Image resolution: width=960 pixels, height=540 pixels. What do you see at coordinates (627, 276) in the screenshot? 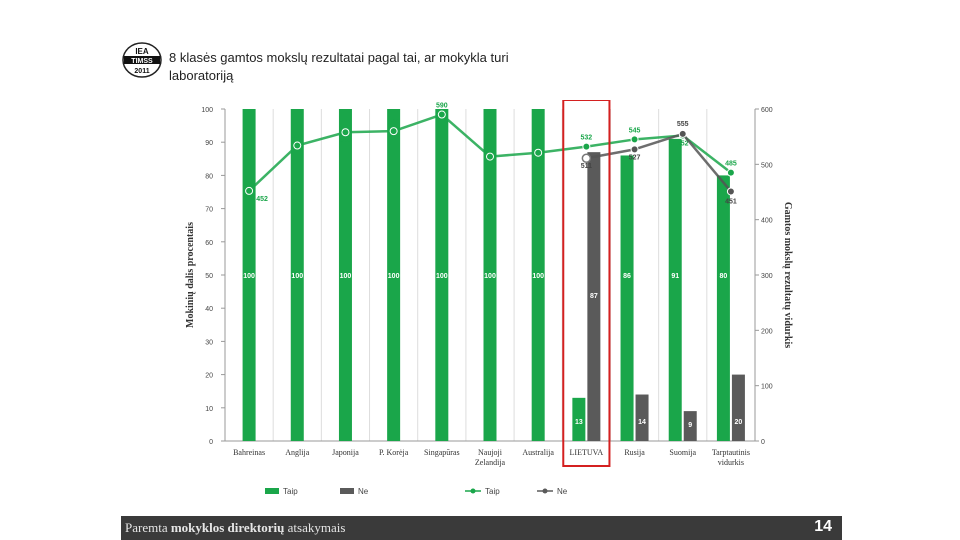
I see `bar-taip-label: 86` at bounding box center [627, 276].